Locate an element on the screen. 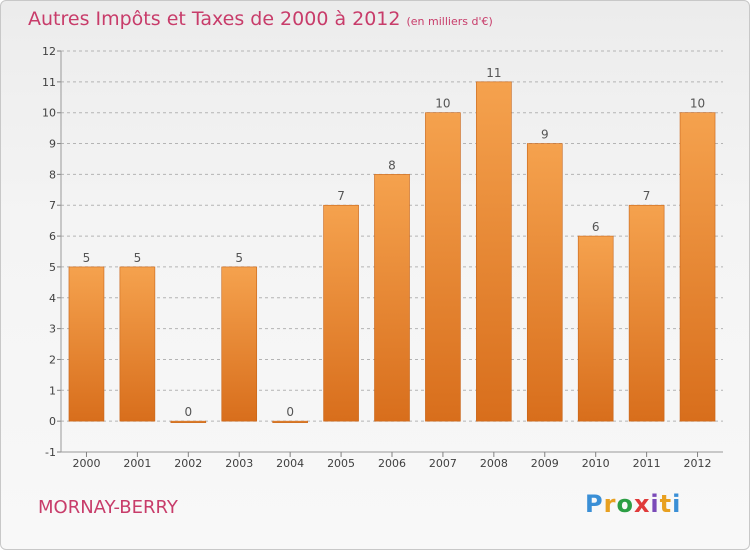 The height and width of the screenshot is (550, 750). y-tick-label: 1 is located at coordinates (52, 390).